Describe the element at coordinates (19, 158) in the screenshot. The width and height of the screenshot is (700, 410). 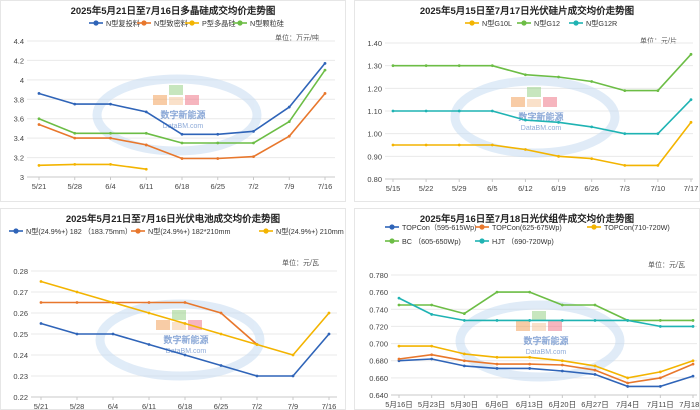
I see `y-tick-label: 3.2` at that location.